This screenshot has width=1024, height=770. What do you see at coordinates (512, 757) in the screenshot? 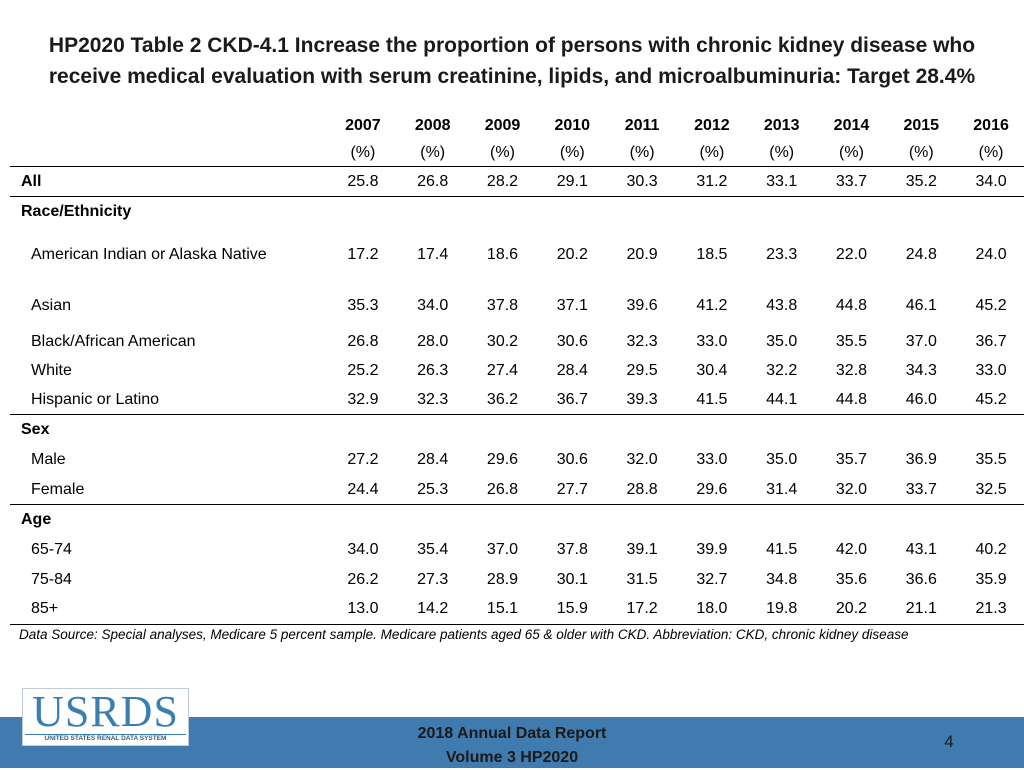
I see `report-line-2: Volume 3 HP2020` at bounding box center [512, 757].